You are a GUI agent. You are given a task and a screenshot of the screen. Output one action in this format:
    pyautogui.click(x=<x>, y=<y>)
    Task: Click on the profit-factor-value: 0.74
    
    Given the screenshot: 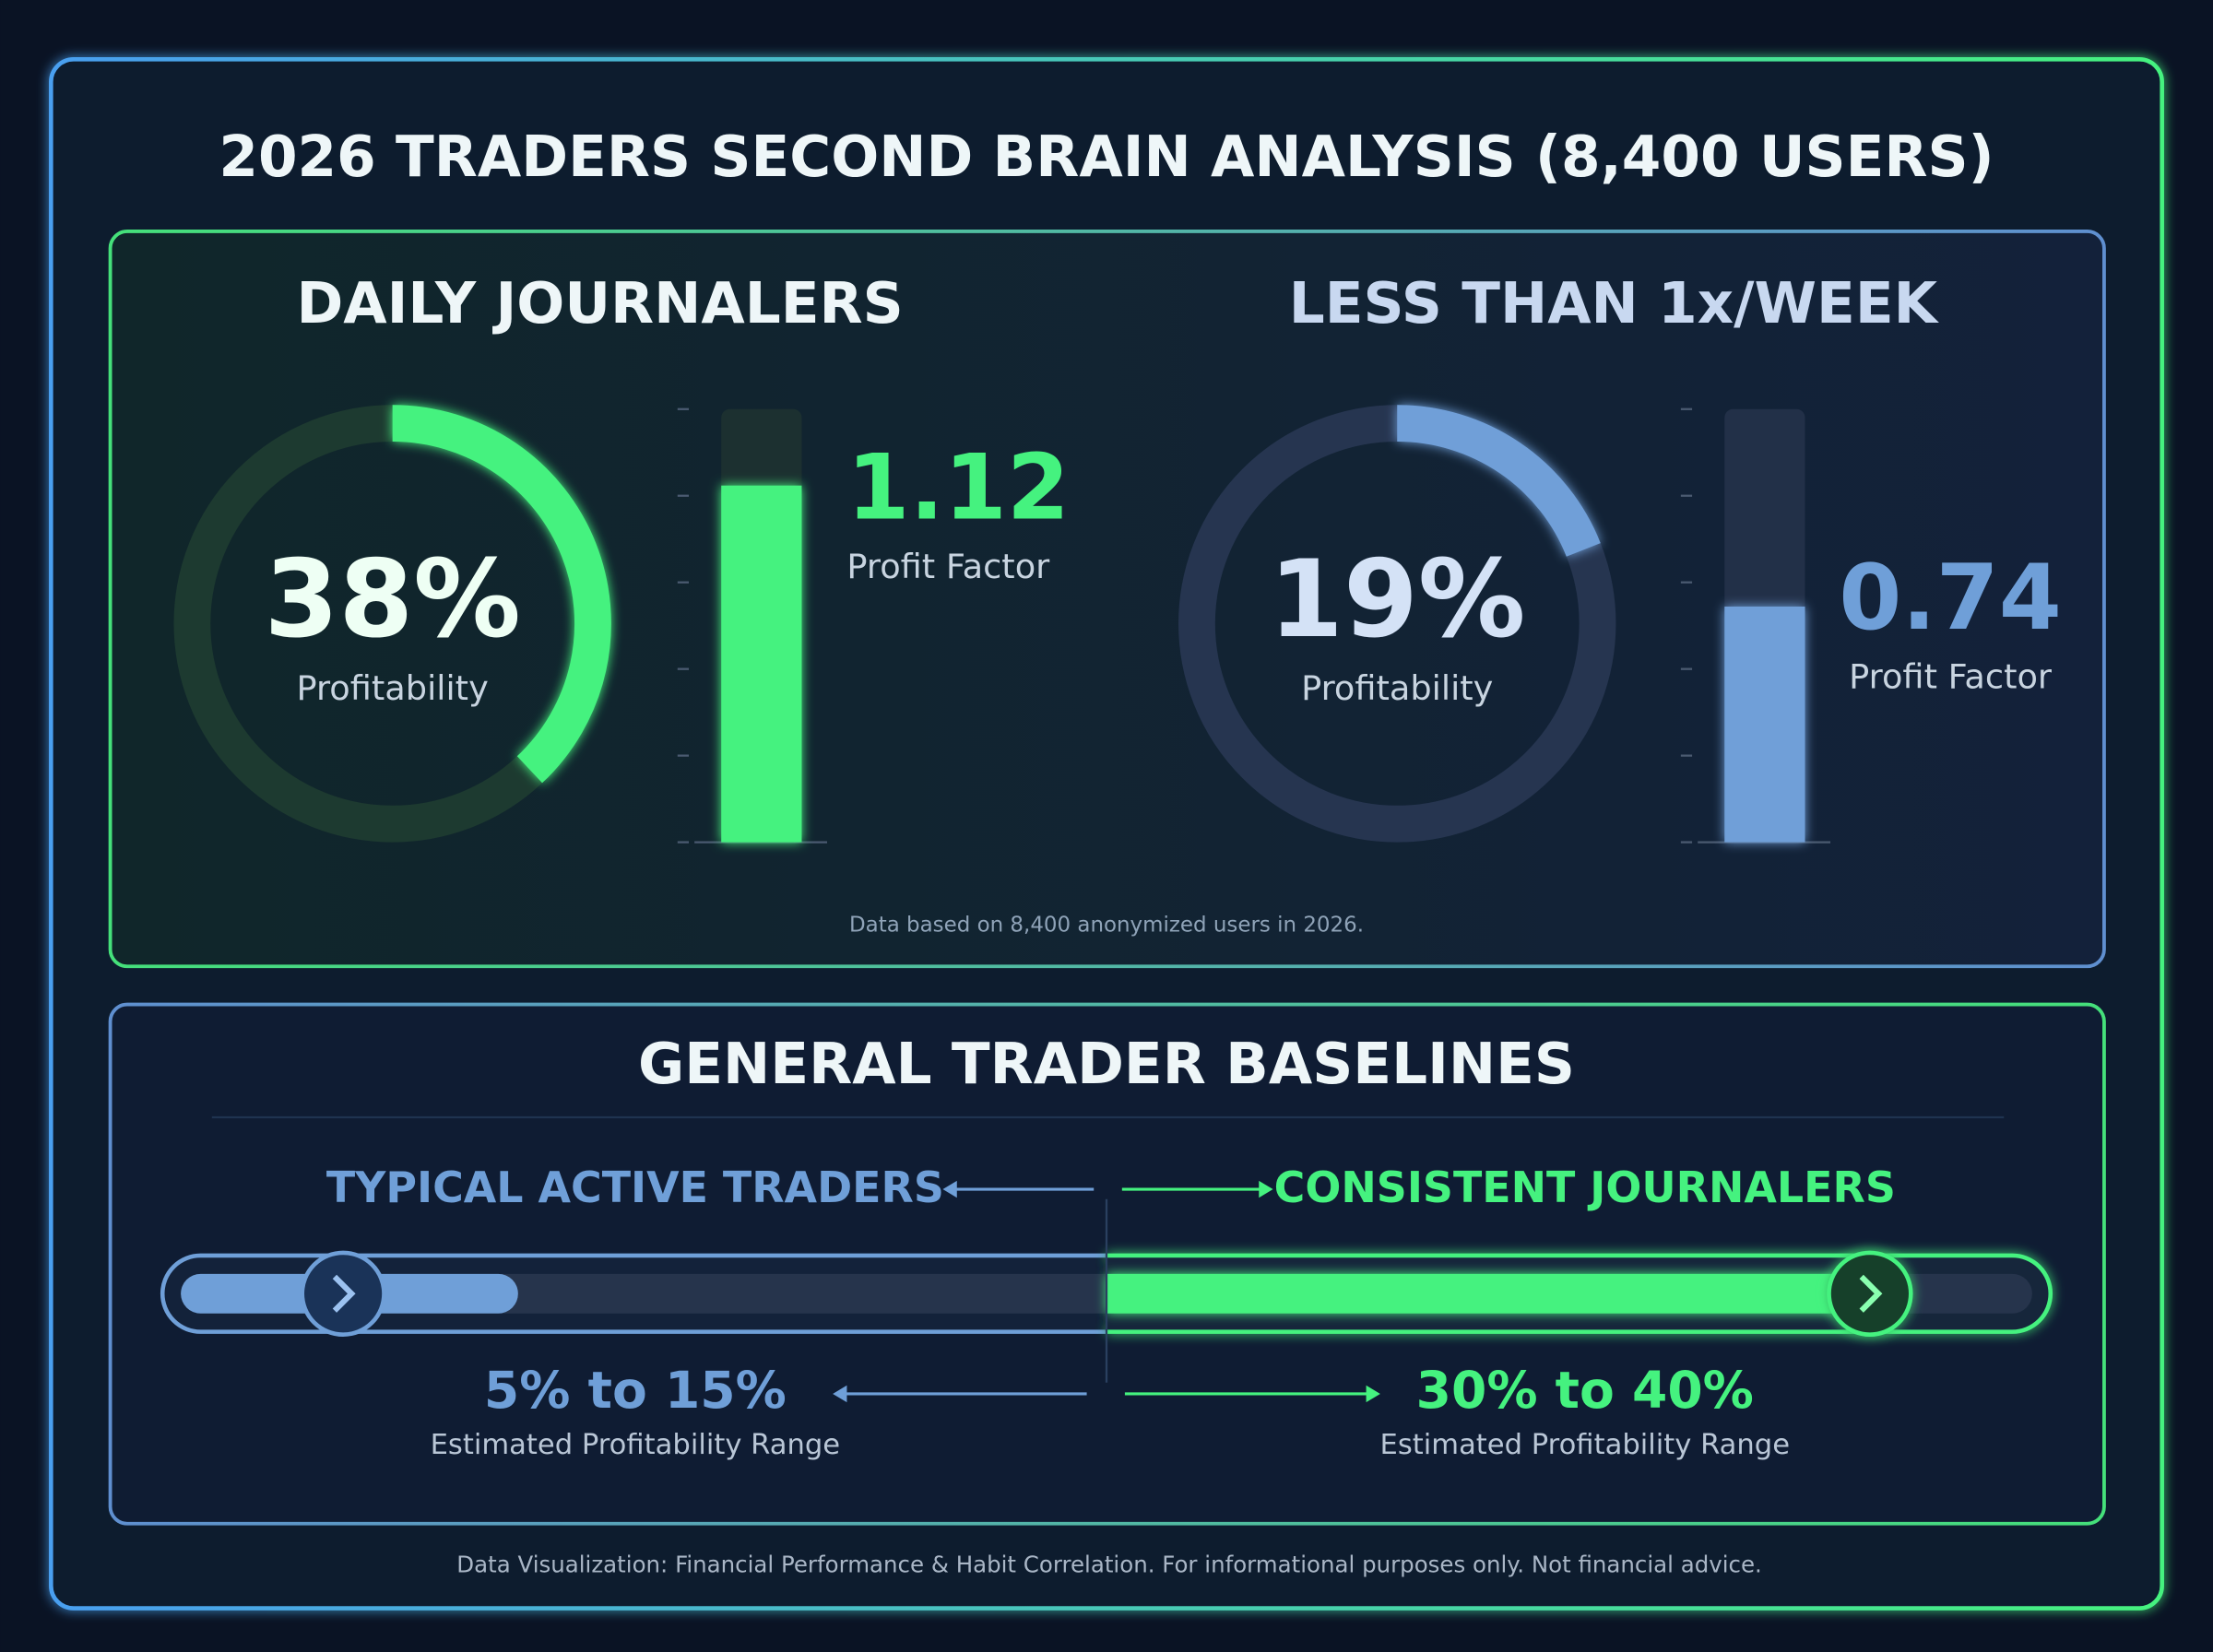 What is the action you would take?
    pyautogui.click(x=1950, y=598)
    